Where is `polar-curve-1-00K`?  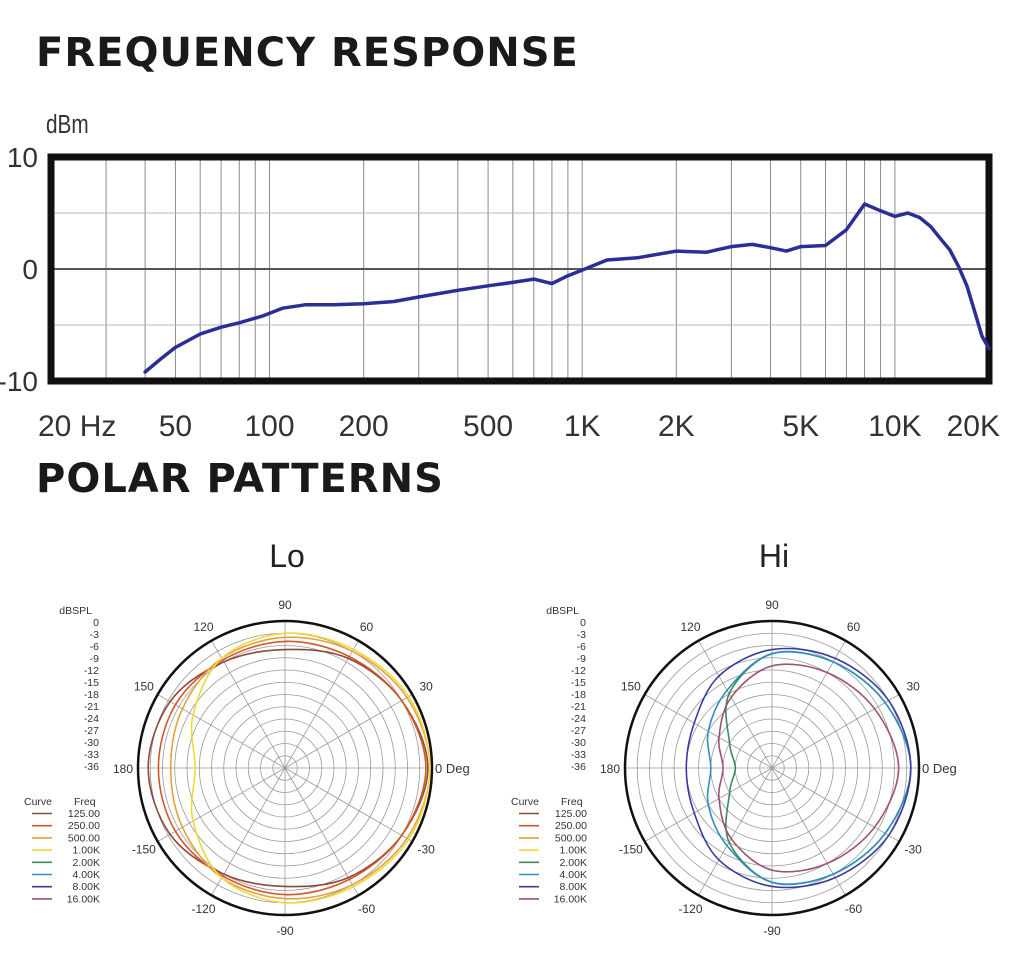 polar-curve-1-00K is located at coordinates (310, 768).